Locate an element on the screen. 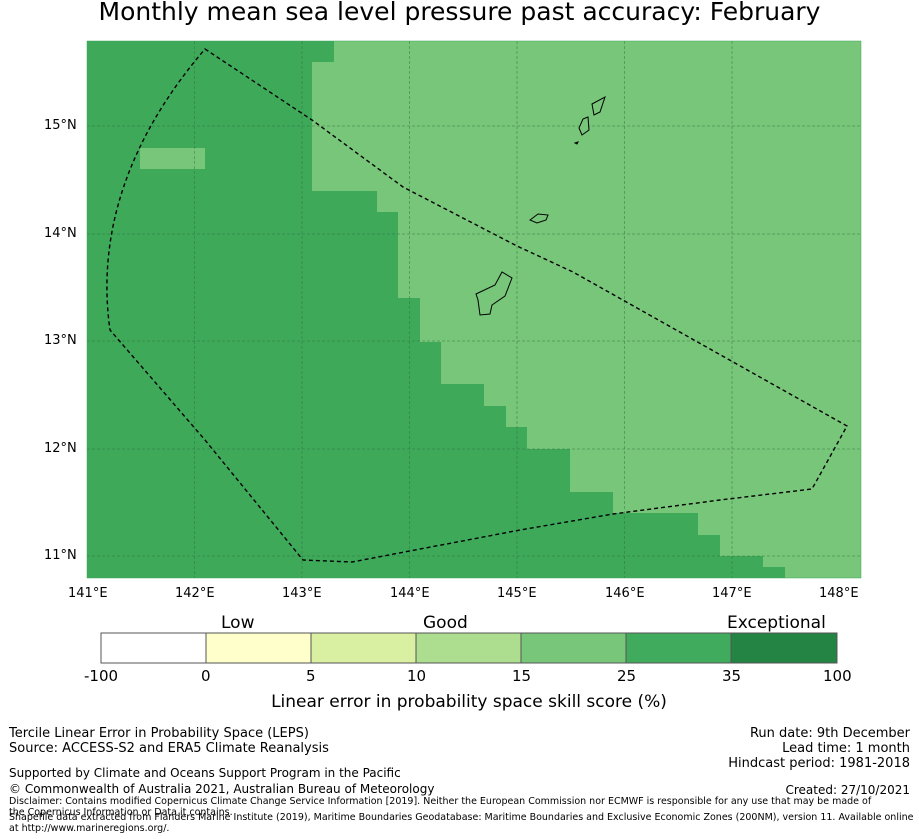 This screenshot has width=919, height=839. lon-label: 146°E is located at coordinates (625, 593).